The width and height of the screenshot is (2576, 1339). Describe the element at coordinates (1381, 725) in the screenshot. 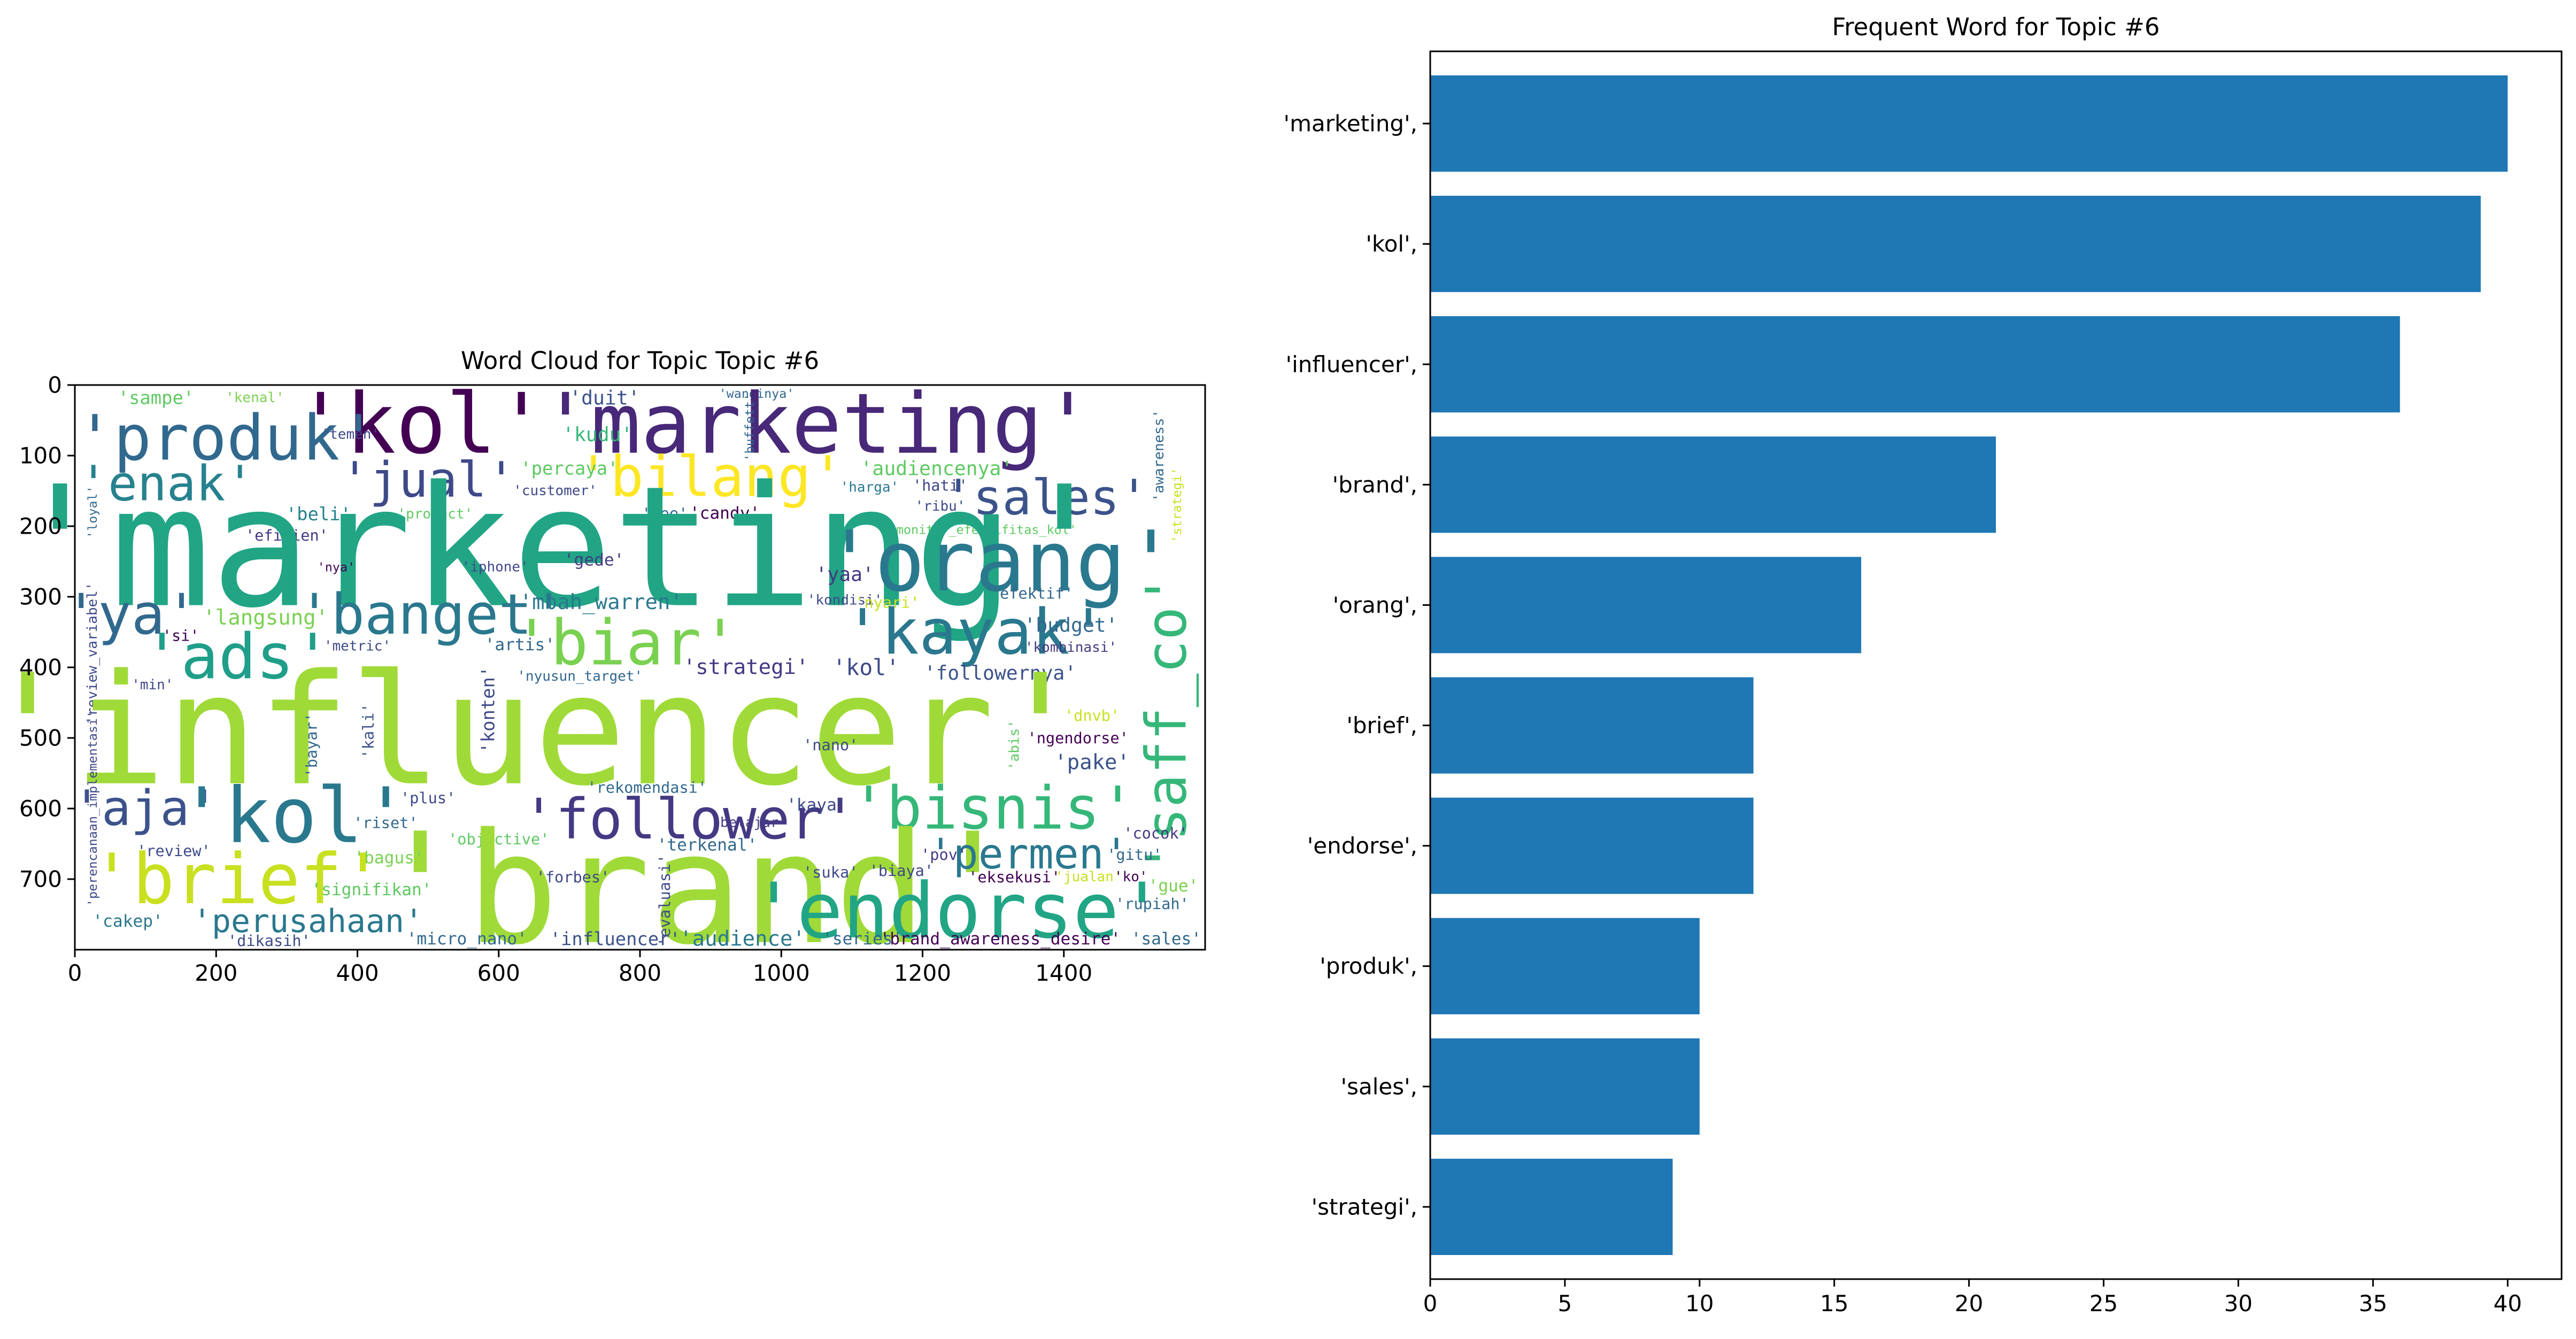

I see `y-tick-label: 'brief',` at that location.